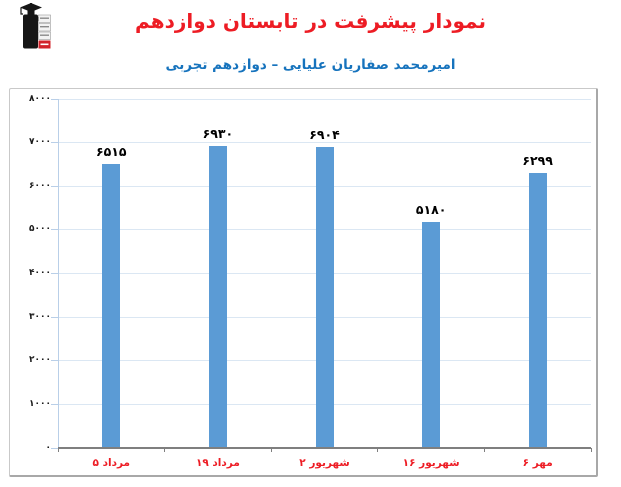  I want to click on x-axis-line, so click(324, 448).